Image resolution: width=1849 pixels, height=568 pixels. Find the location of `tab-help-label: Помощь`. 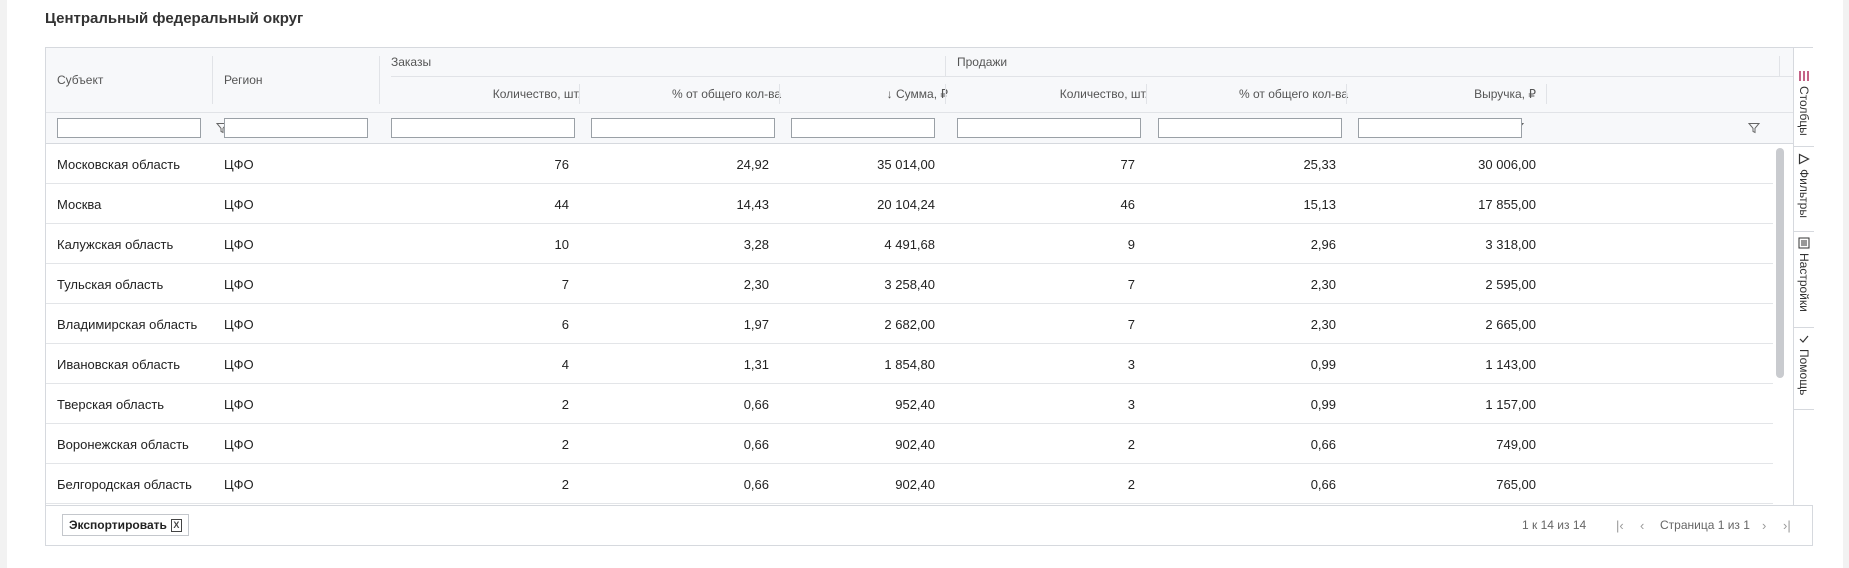

tab-help-label: Помощь is located at coordinates (1804, 372).